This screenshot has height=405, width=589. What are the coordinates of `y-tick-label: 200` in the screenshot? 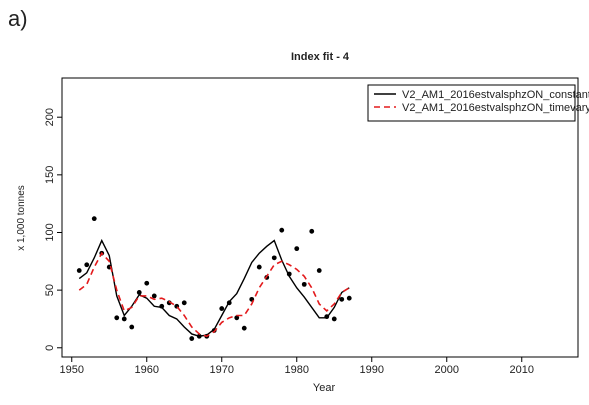 It's located at (50, 117).